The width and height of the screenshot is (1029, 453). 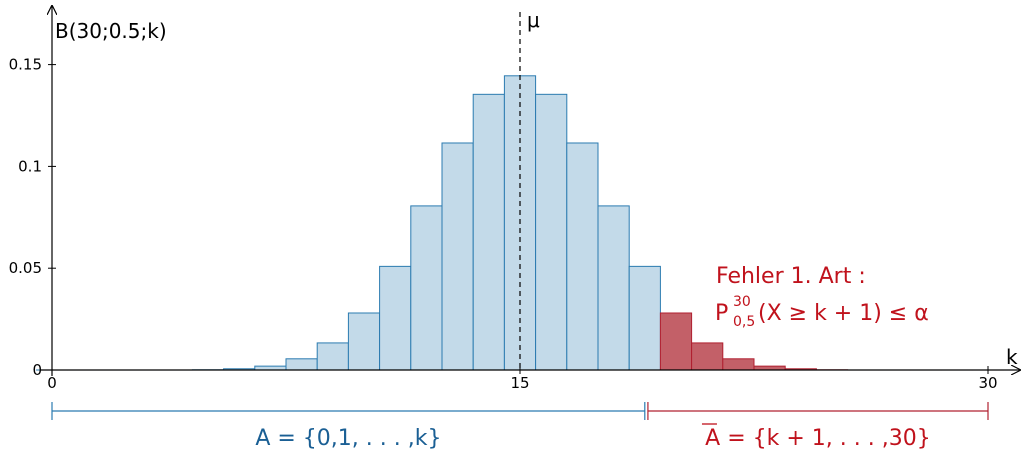 What do you see at coordinates (791, 276) in the screenshot?
I see `annotation-line-1: Fehler 1. Art :` at bounding box center [791, 276].